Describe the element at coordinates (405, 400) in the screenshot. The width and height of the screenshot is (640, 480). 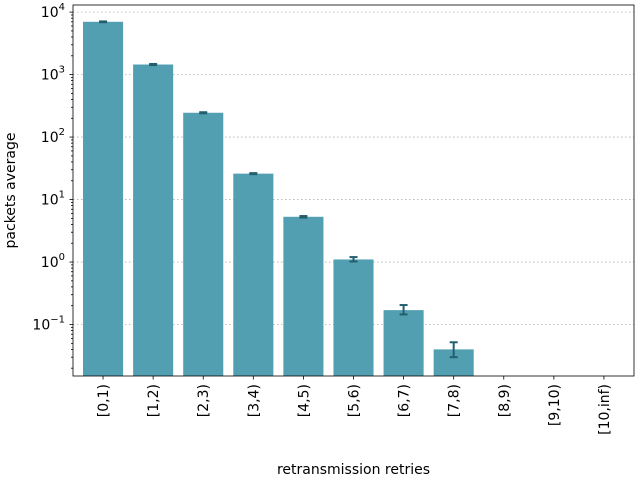
I see `x-tick-label: [6,7)` at that location.